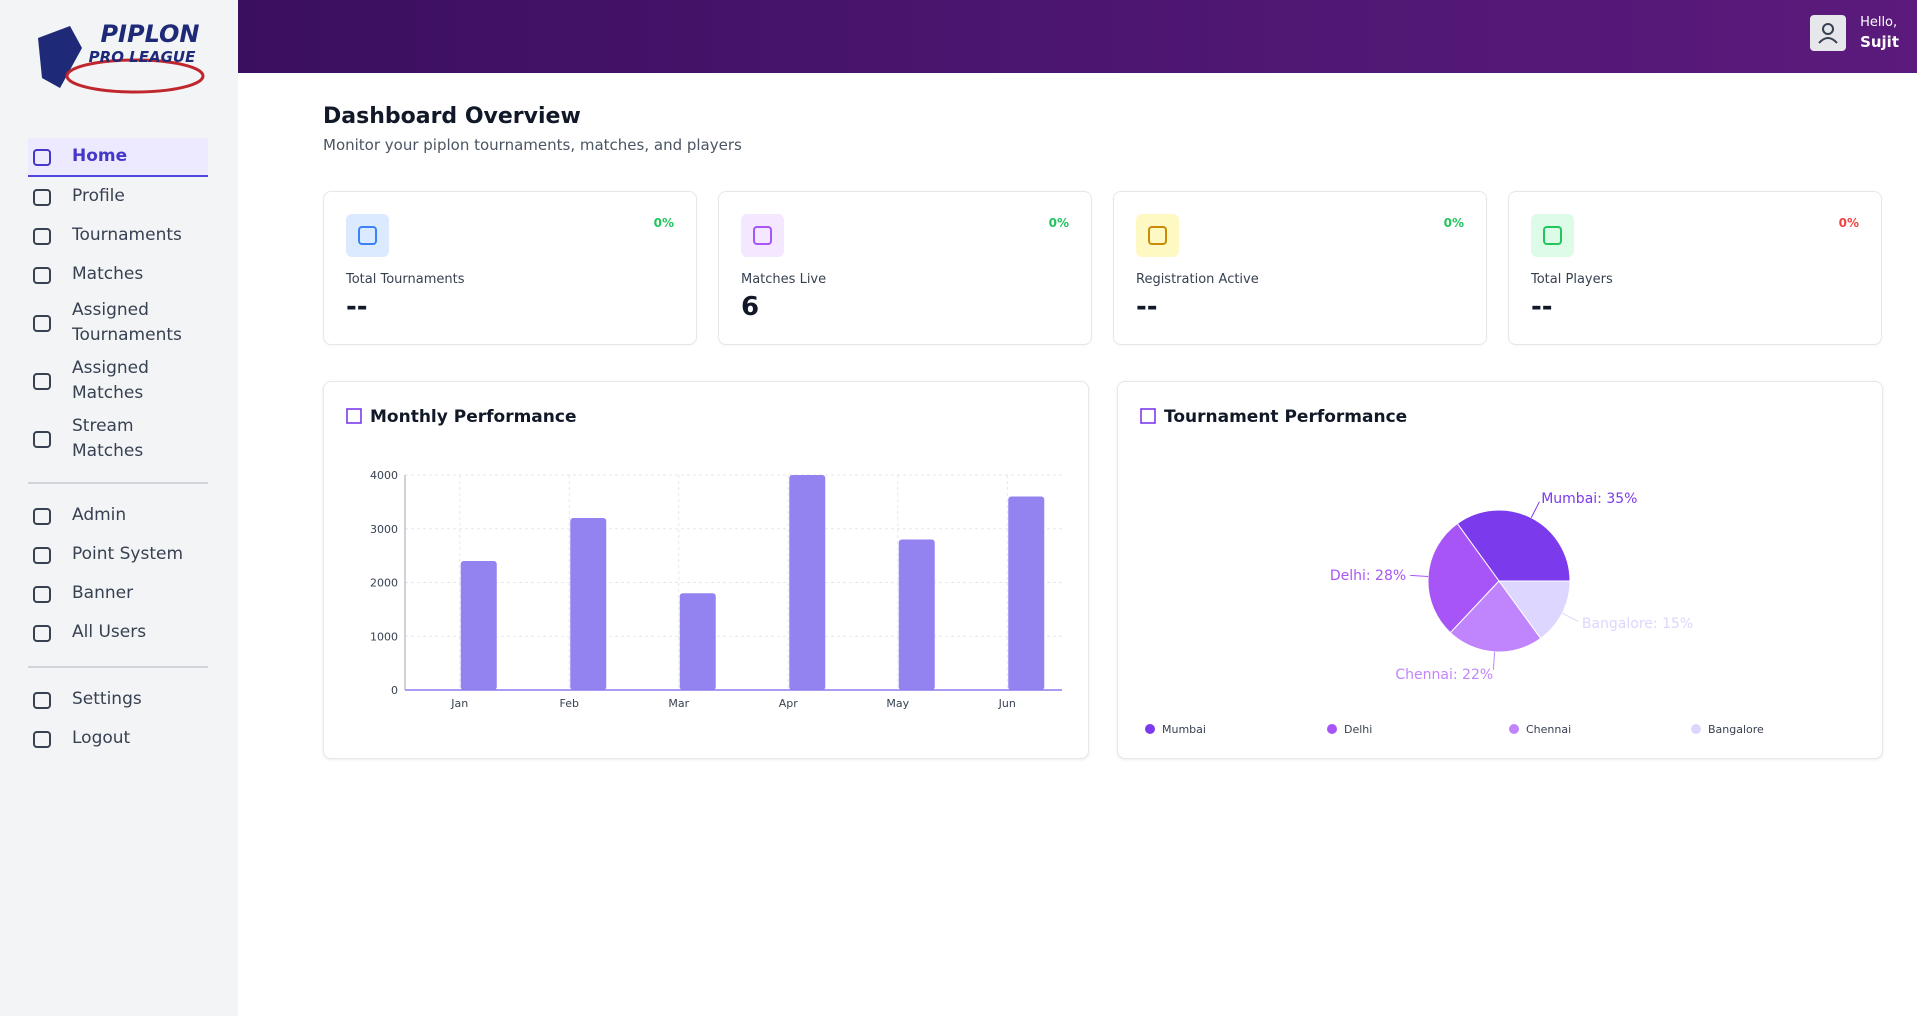 The image size is (1917, 1016). Describe the element at coordinates (459, 703) in the screenshot. I see `x-tick-label: Jan` at that location.